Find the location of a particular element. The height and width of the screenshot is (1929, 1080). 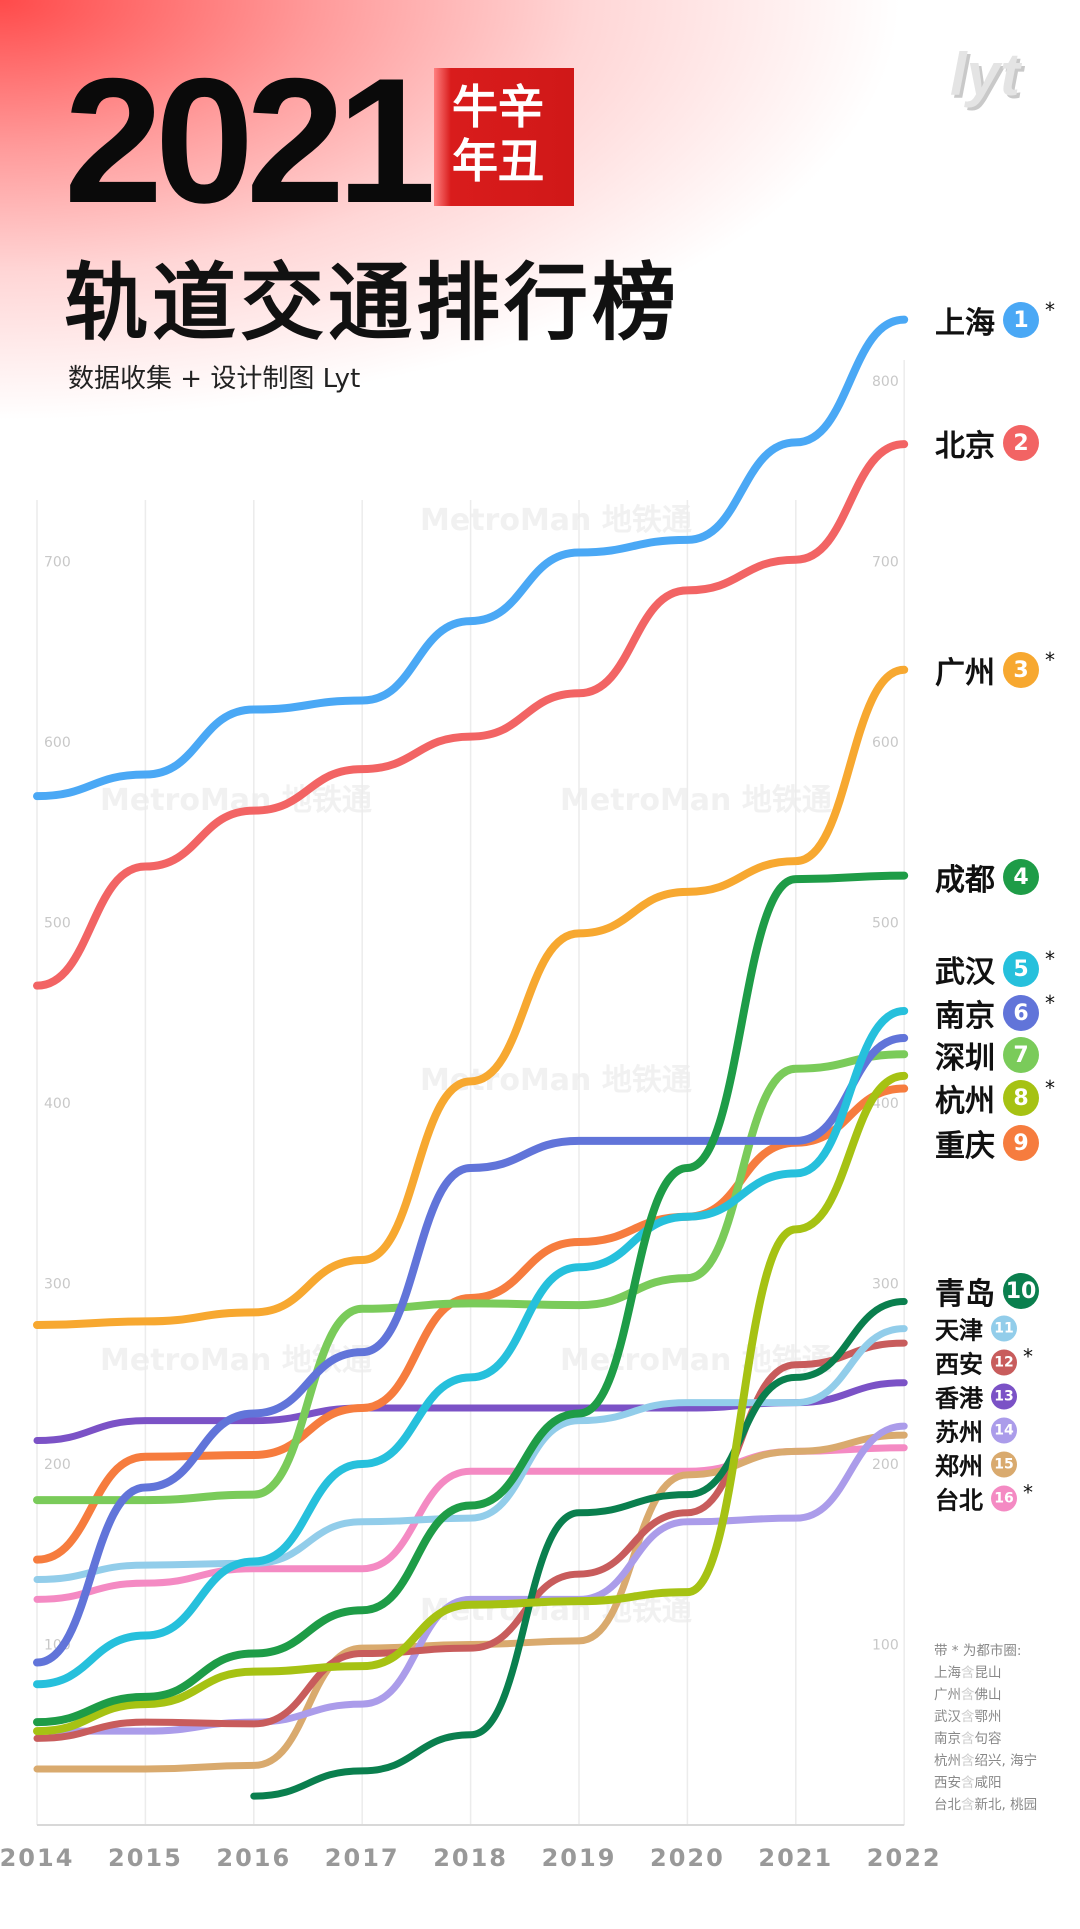

x-tick-label: 2016 is located at coordinates (253, 1858).